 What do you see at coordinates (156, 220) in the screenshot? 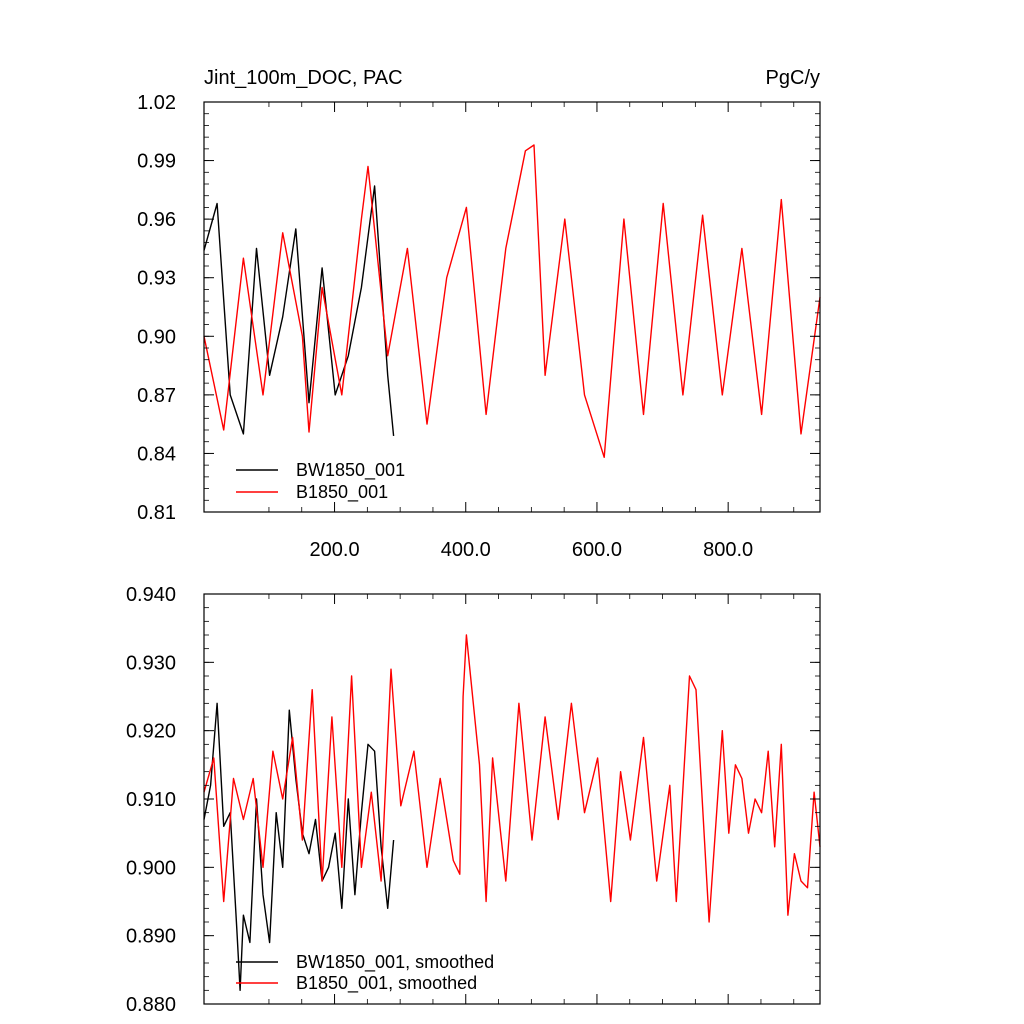
I see `y-tick-label: 0.96` at bounding box center [156, 220].